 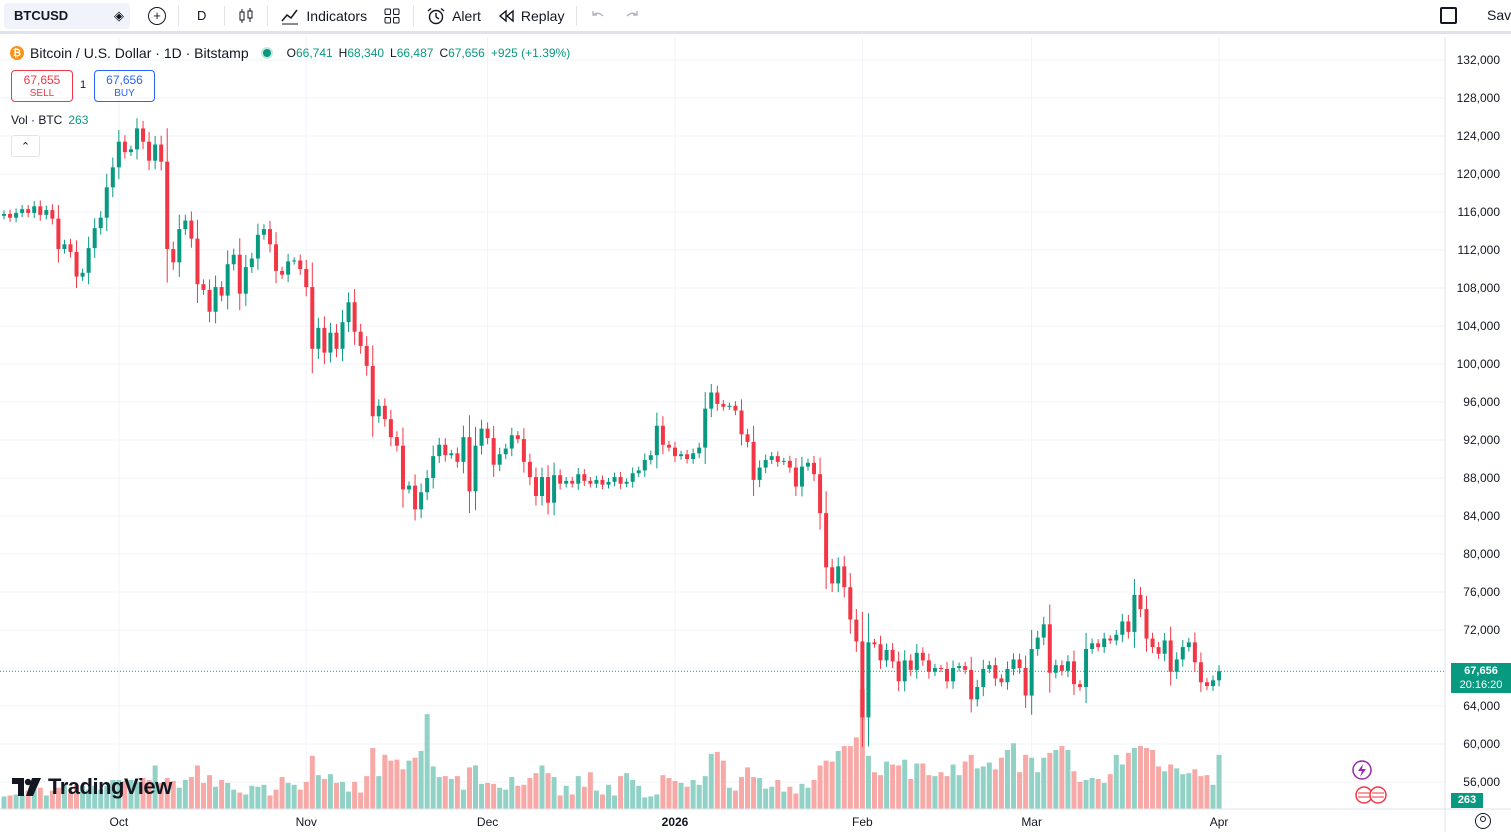 What do you see at coordinates (632, 16) in the screenshot?
I see `redo-button` at bounding box center [632, 16].